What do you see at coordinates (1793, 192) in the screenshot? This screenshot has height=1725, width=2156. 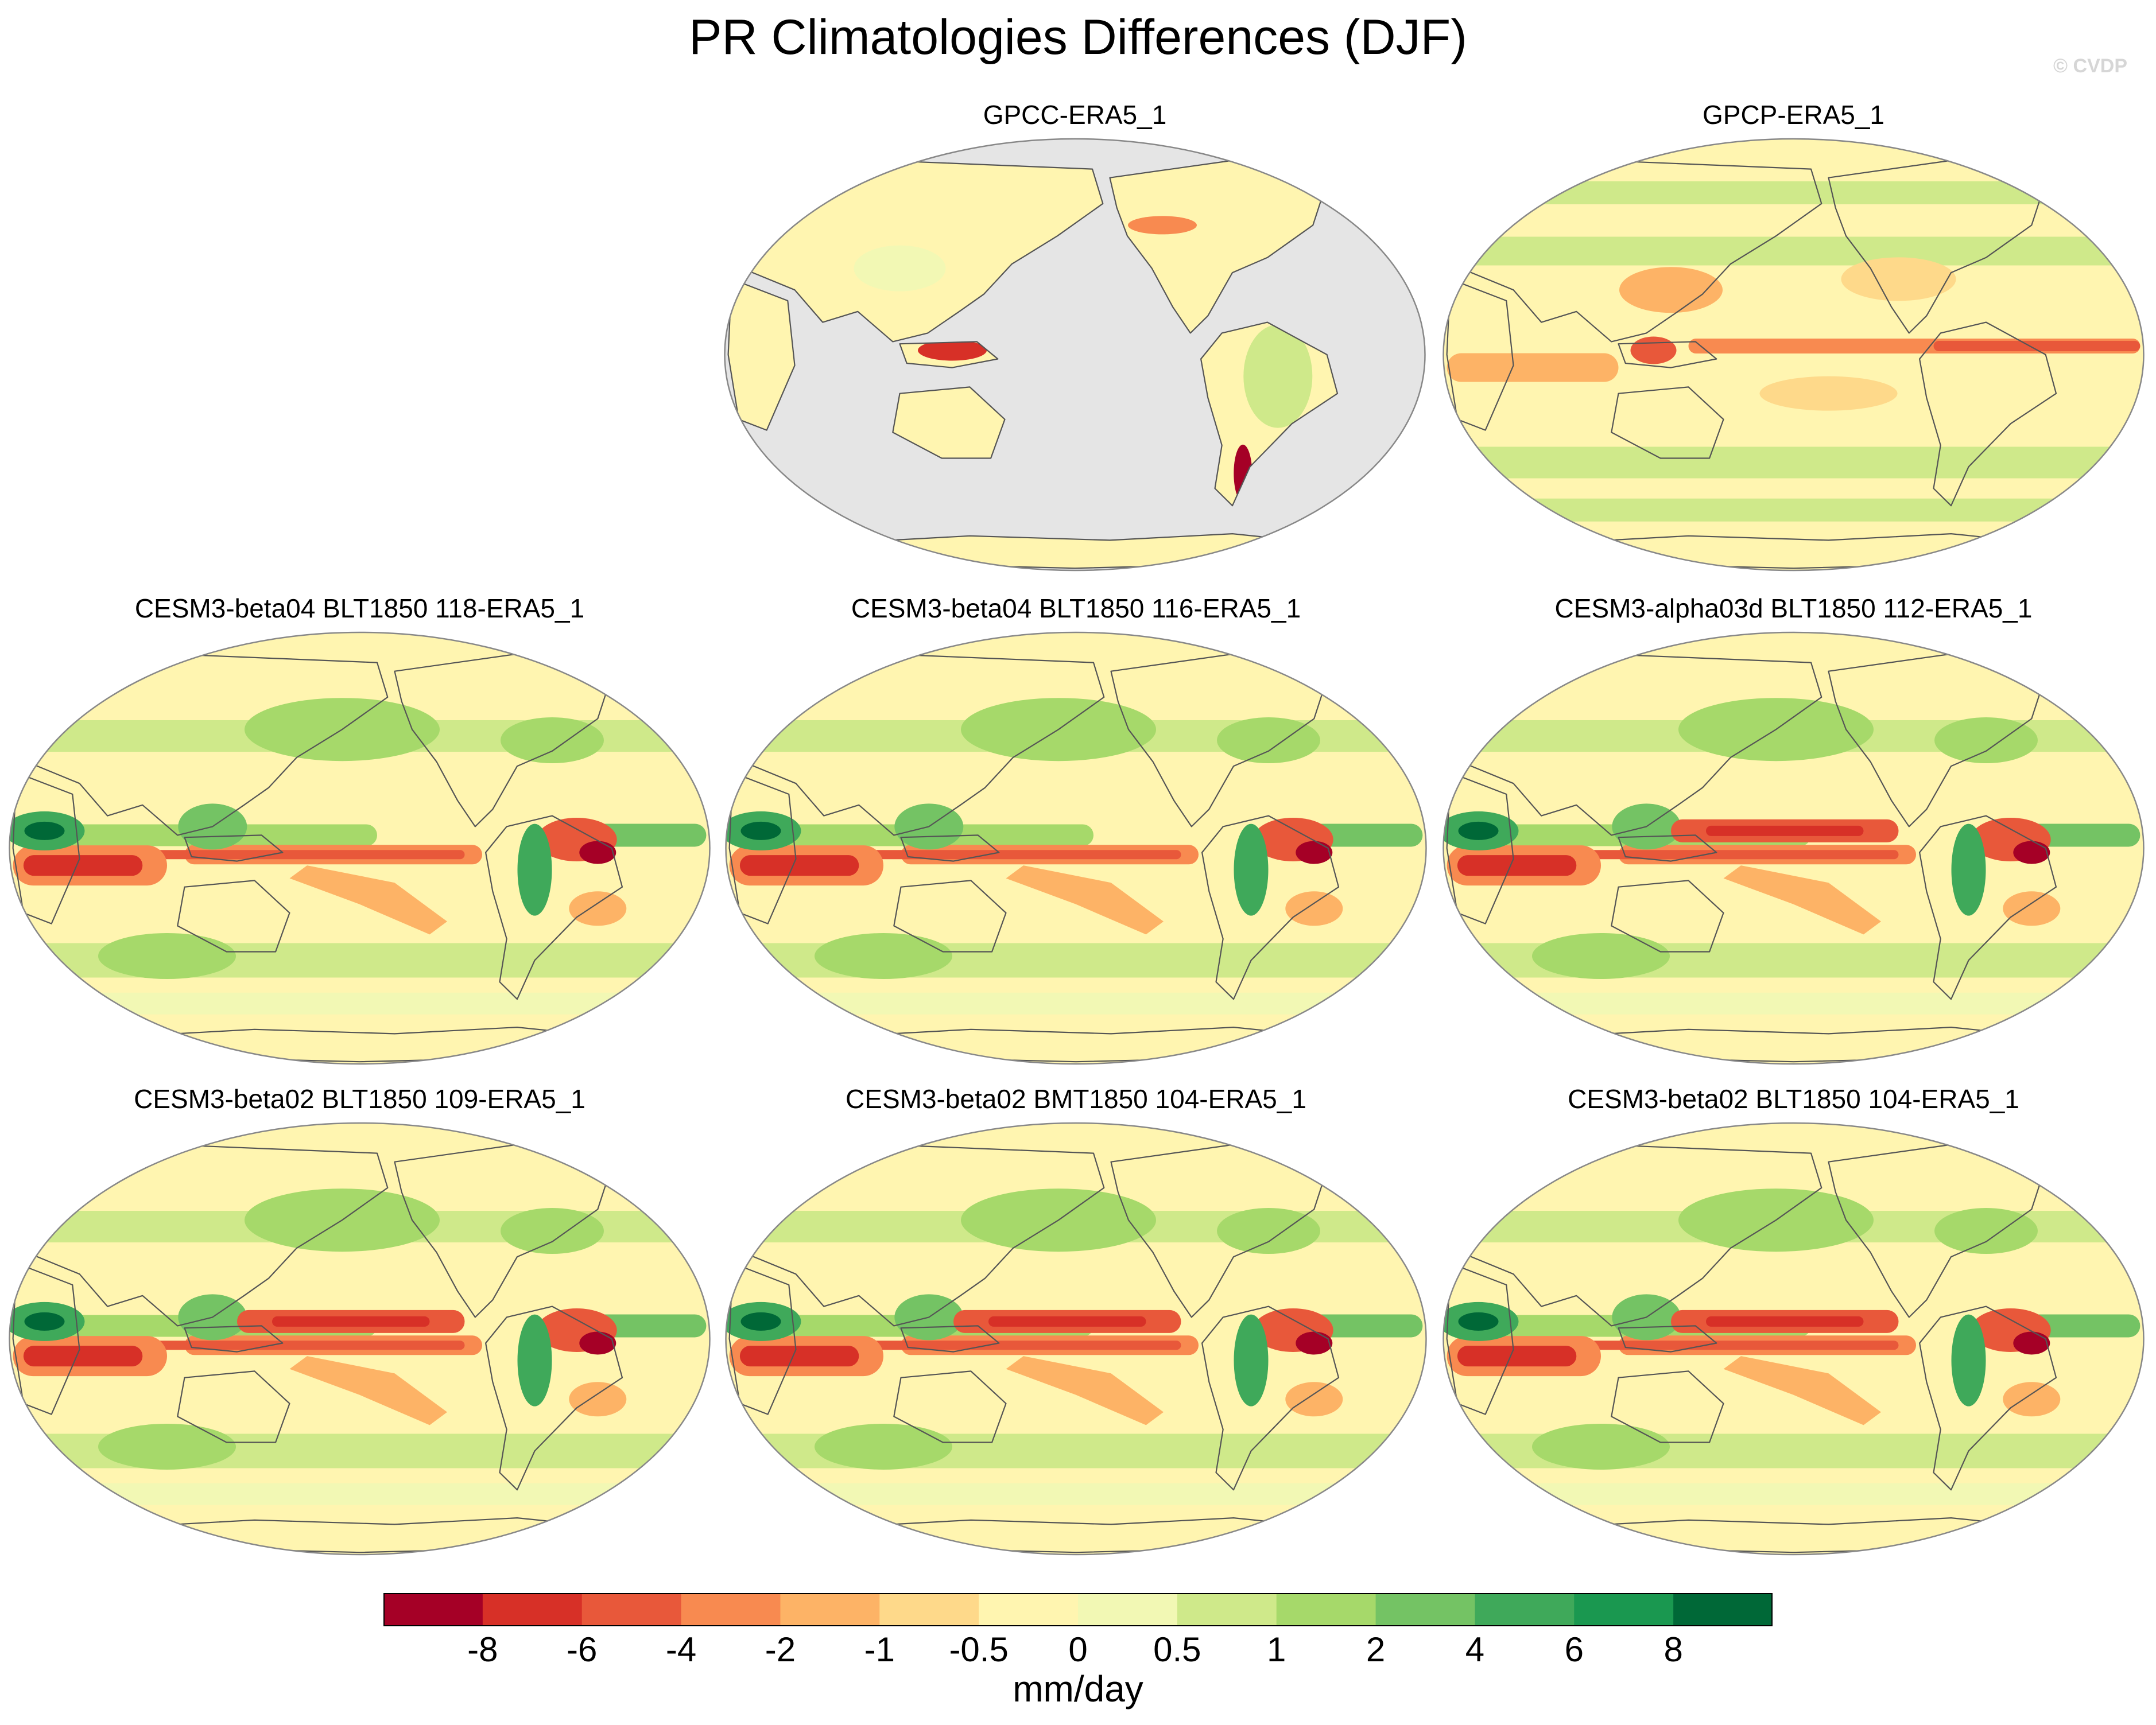 I see `arctic-band` at bounding box center [1793, 192].